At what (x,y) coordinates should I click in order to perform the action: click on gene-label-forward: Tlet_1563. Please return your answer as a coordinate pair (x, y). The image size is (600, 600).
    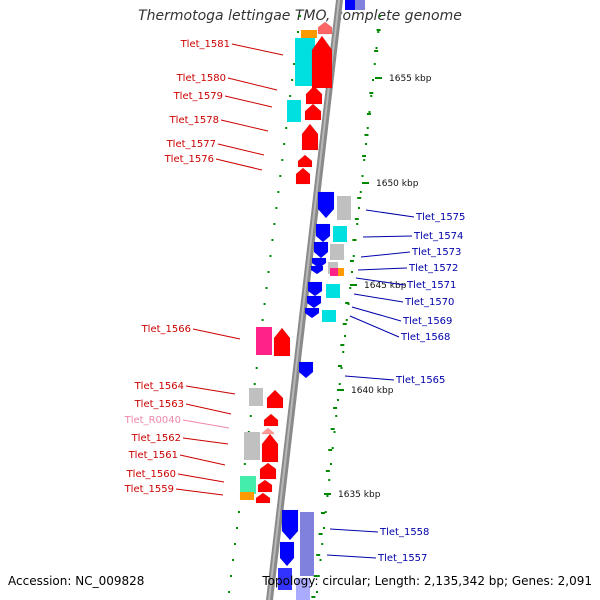
    Looking at the image, I should click on (159, 404).